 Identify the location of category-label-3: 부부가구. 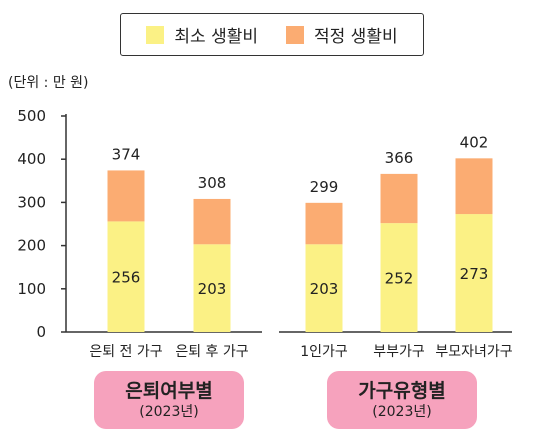
(399, 352).